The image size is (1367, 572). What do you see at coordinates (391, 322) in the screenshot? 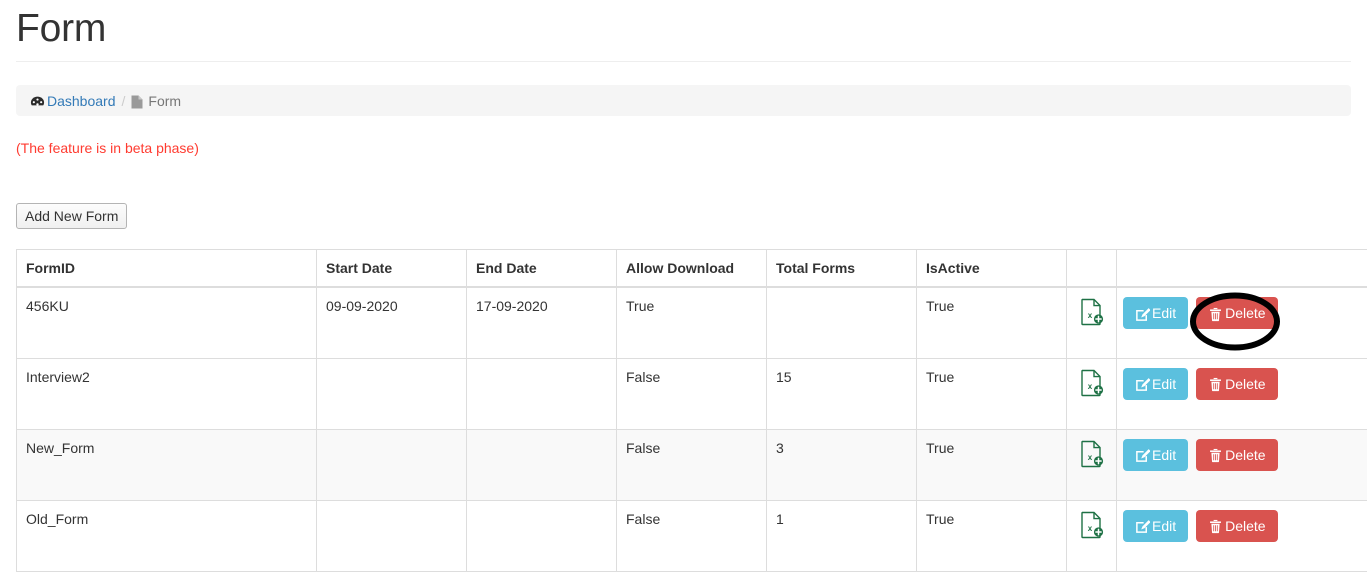
I see `cell-start-date: 09-09-2020` at bounding box center [391, 322].